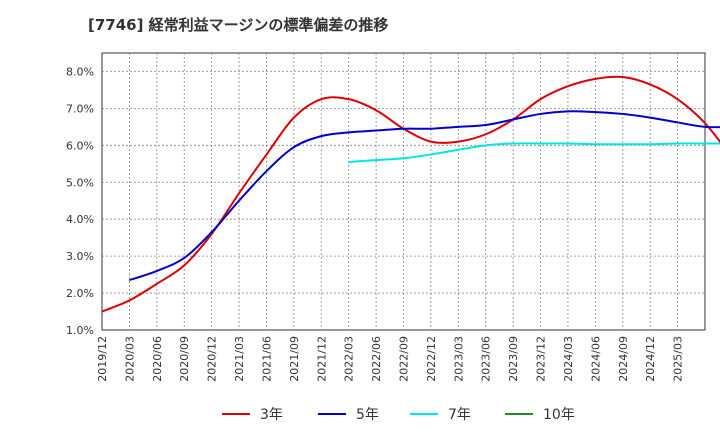 The image size is (720, 440). What do you see at coordinates (440, 414) in the screenshot?
I see `legend-item: 7年` at bounding box center [440, 414].